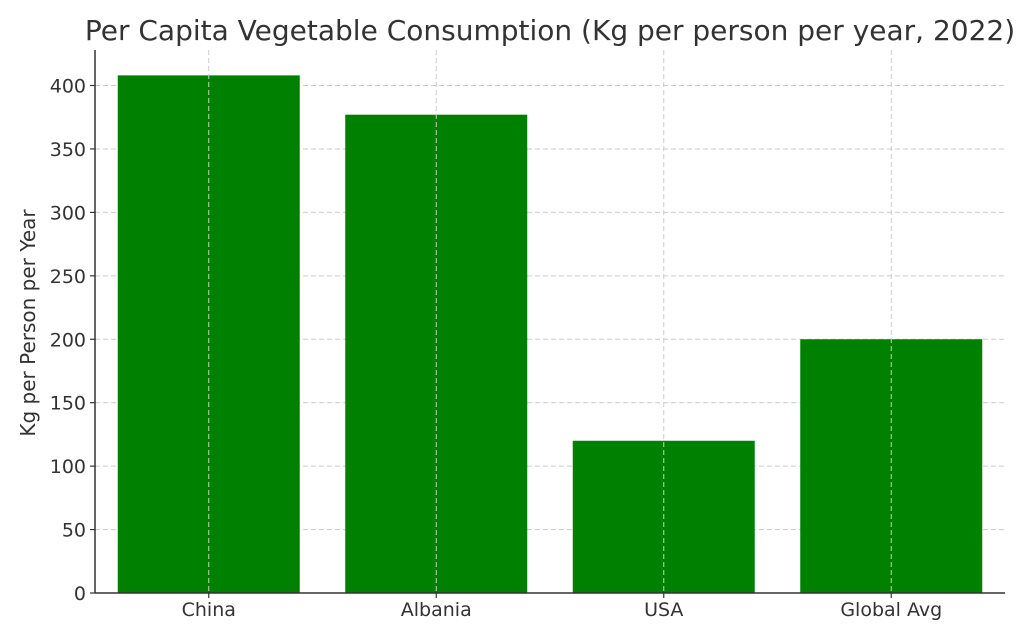 The image size is (1024, 640). Describe the element at coordinates (68, 150) in the screenshot. I see `y-tick-label-350: 350` at that location.